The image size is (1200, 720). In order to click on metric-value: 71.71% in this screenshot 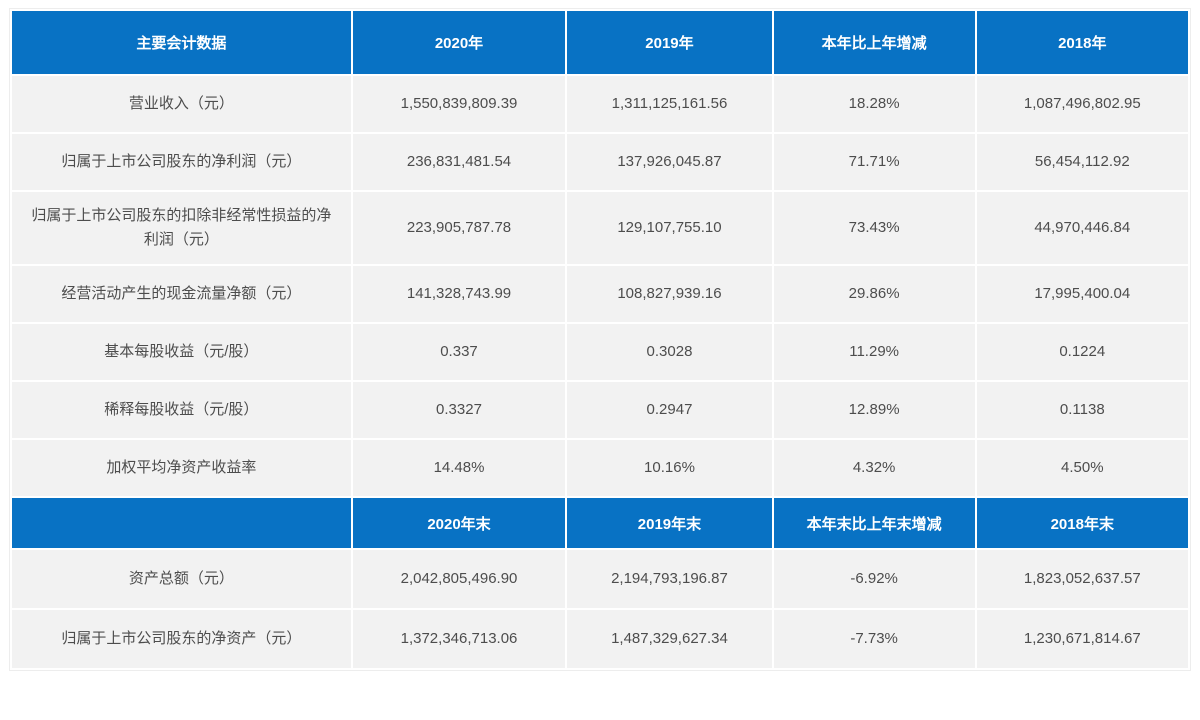, I will do `click(874, 162)`.